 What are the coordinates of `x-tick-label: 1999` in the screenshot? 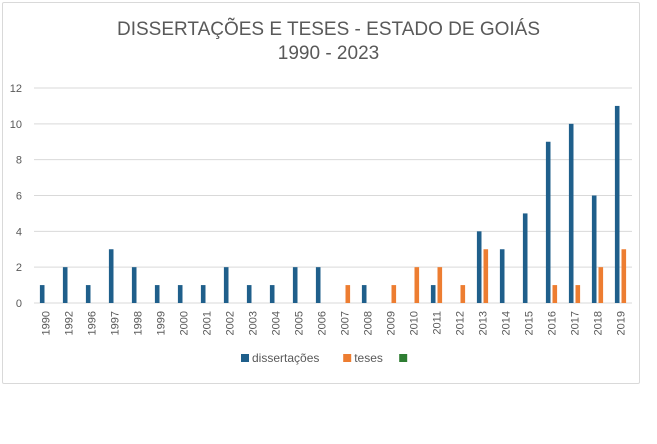 It's located at (162, 323).